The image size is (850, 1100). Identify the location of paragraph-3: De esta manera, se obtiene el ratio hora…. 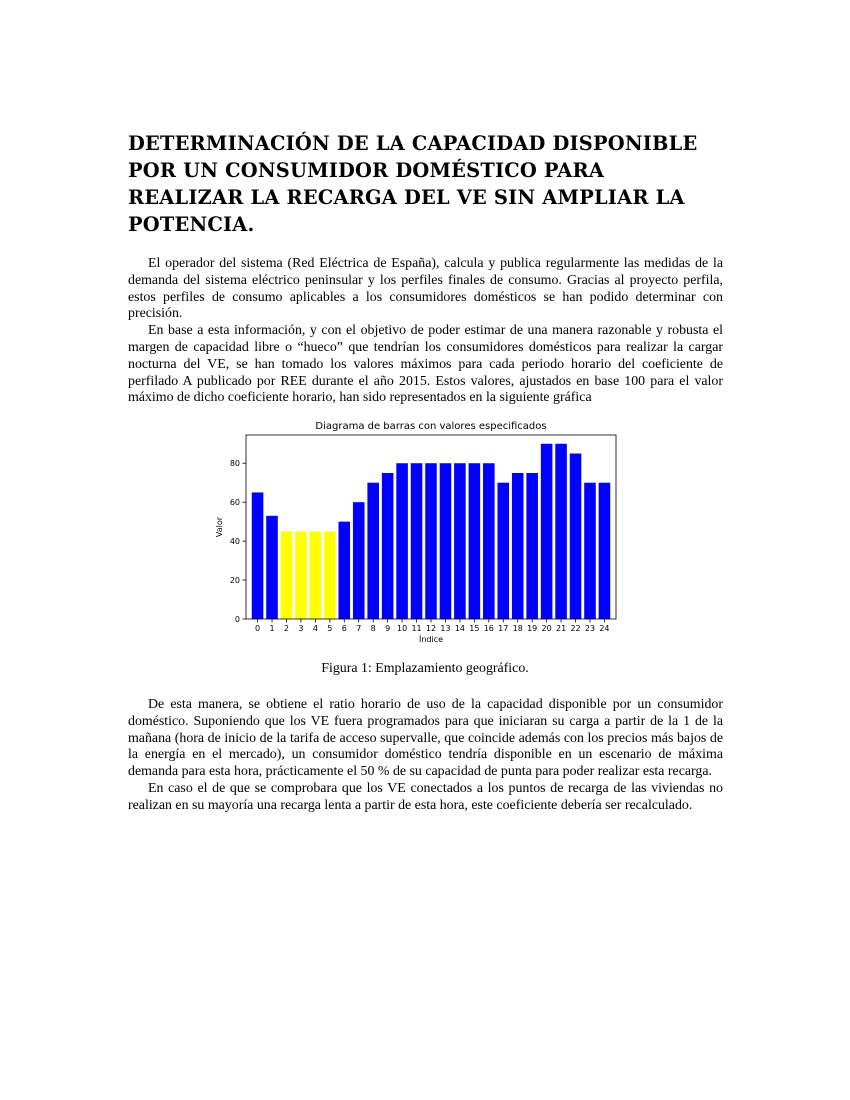
(425, 738).